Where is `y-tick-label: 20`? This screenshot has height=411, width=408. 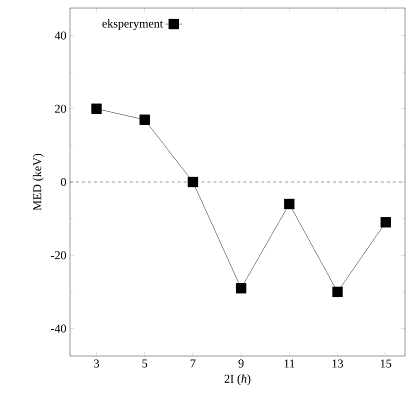 y-tick-label: 20 is located at coordinates (60, 108).